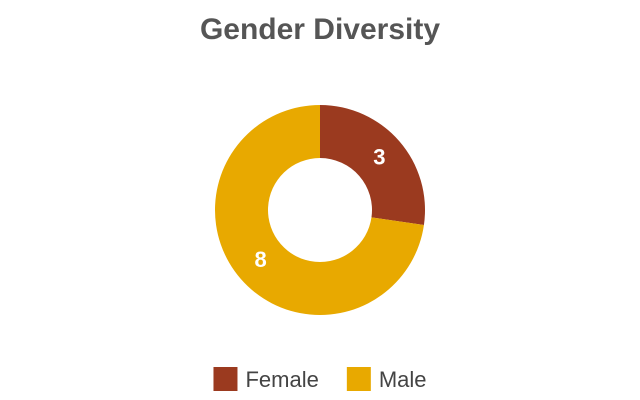  I want to click on legend-label: Male, so click(403, 379).